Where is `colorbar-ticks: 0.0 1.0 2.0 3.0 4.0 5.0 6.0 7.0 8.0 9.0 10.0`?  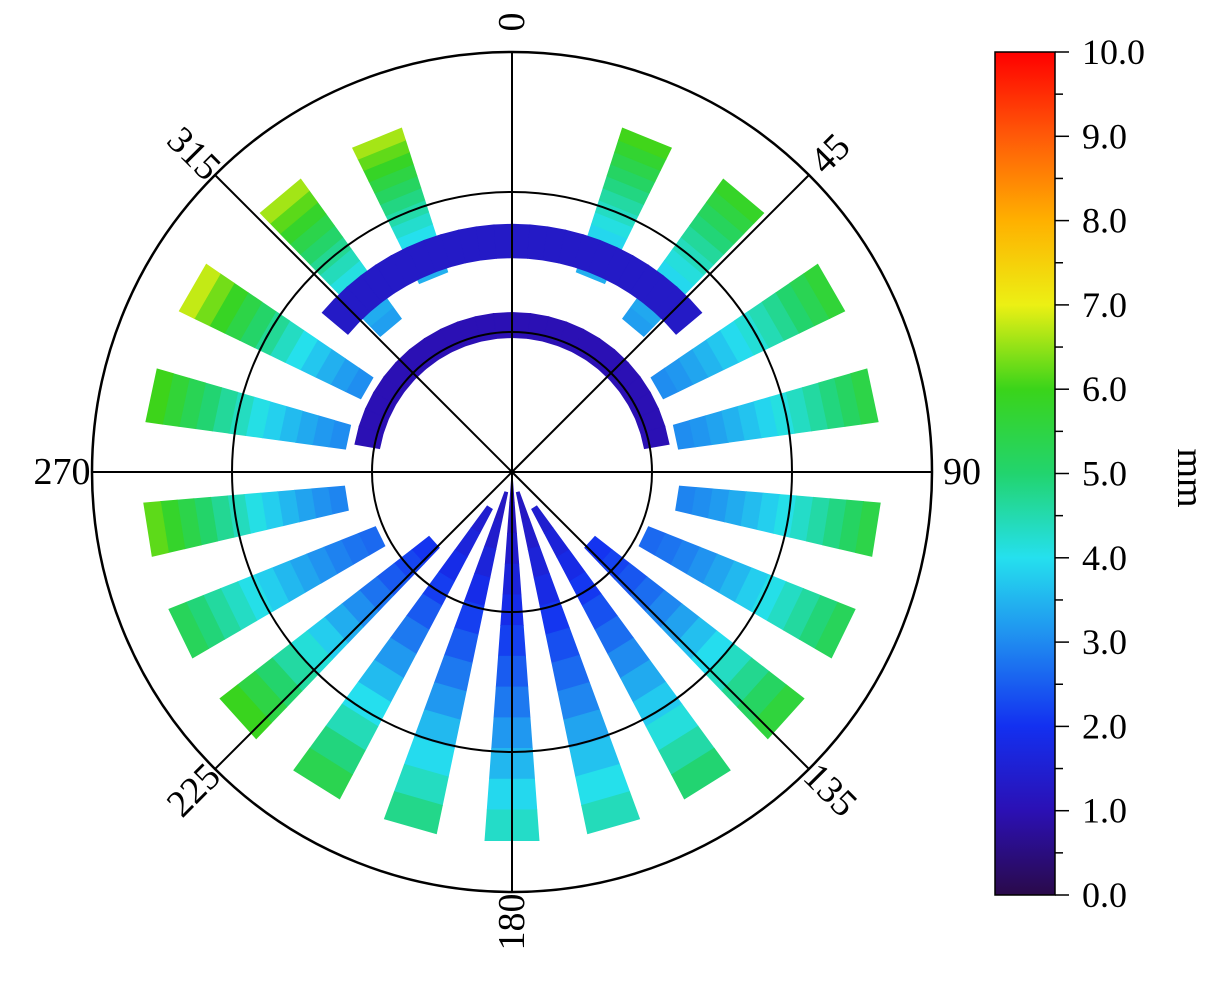
colorbar-ticks: 0.0 1.0 2.0 3.0 4.0 5.0 6.0 7.0 8.0 9.0 10.0 is located at coordinates (1100, 473).